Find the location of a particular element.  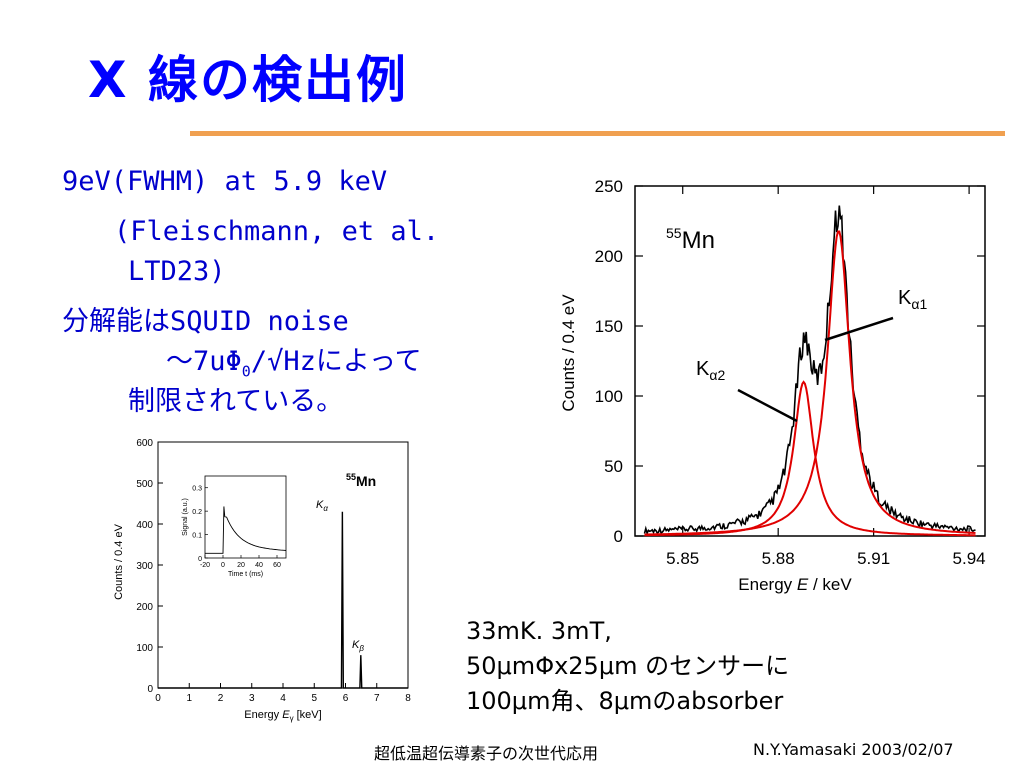

ka1-label: Kα1 is located at coordinates (912, 299).